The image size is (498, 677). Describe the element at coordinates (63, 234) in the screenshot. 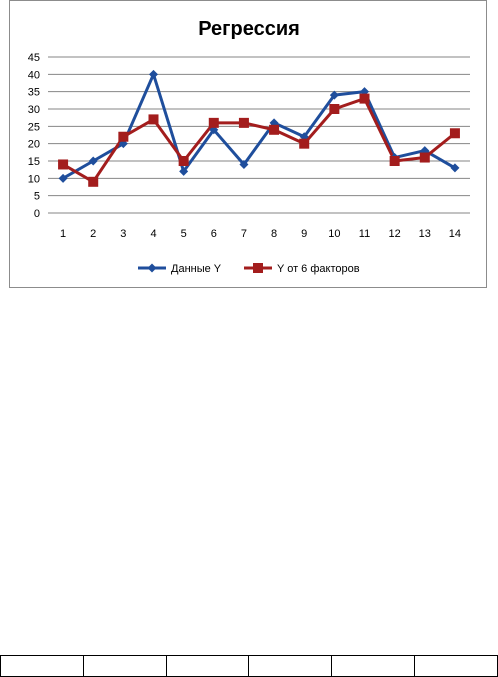

I see `x-tick-label: 1` at that location.